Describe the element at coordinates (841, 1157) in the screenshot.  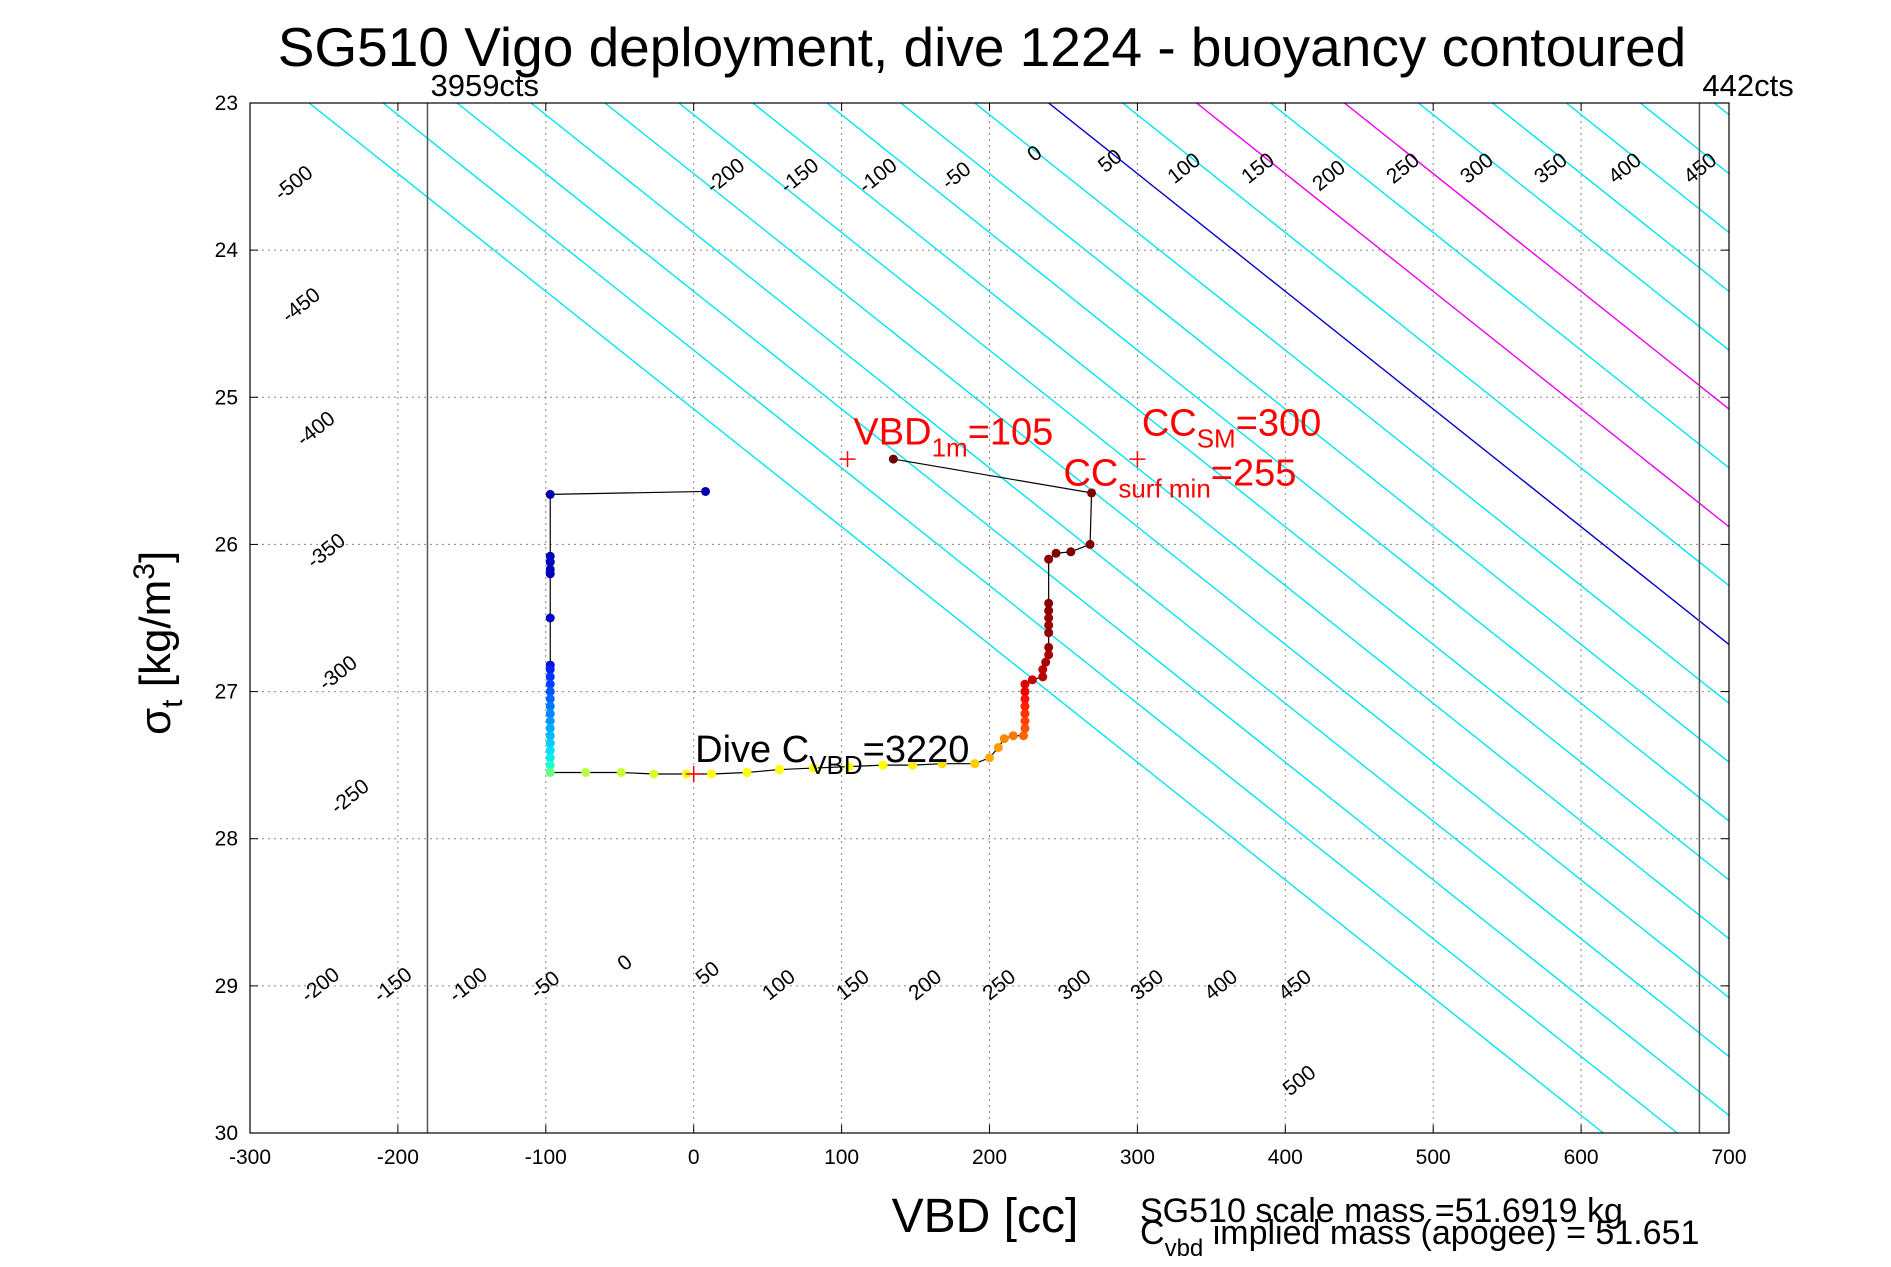
I see `x-tick-label: 100` at that location.